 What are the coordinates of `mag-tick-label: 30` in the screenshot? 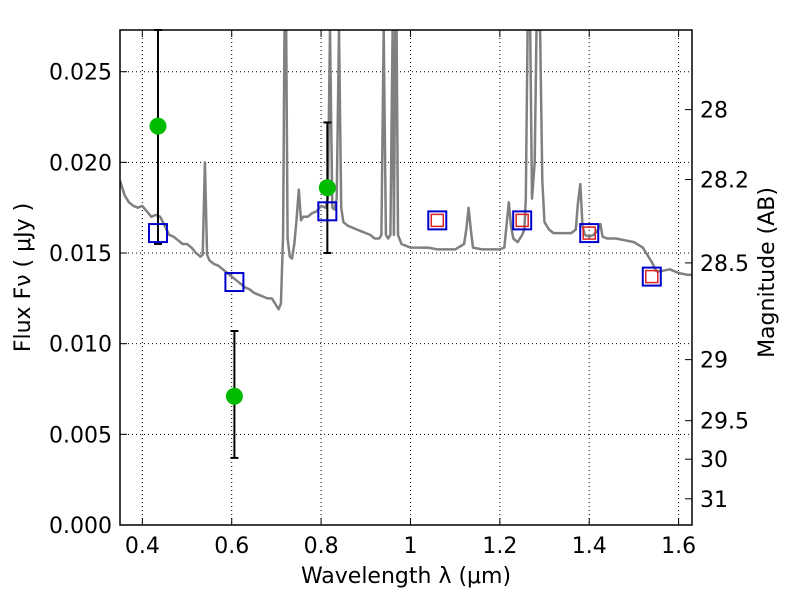 It's located at (714, 460).